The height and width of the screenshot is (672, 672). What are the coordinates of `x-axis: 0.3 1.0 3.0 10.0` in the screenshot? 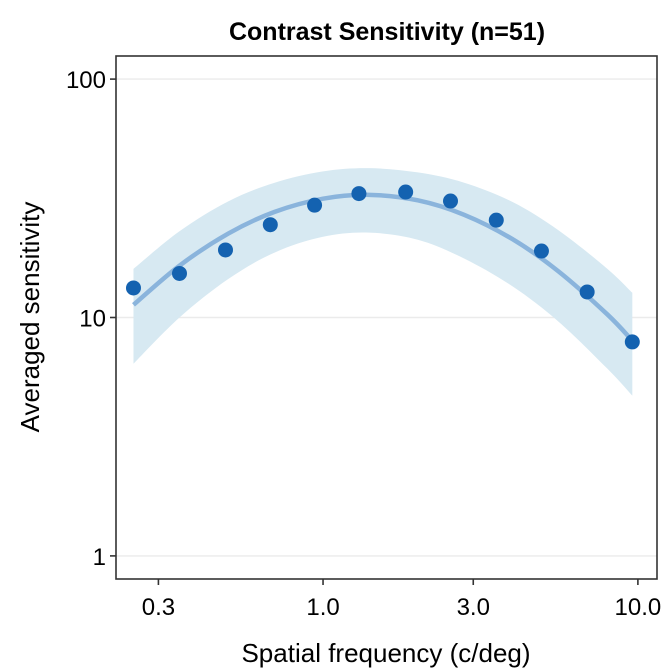 It's located at (402, 600).